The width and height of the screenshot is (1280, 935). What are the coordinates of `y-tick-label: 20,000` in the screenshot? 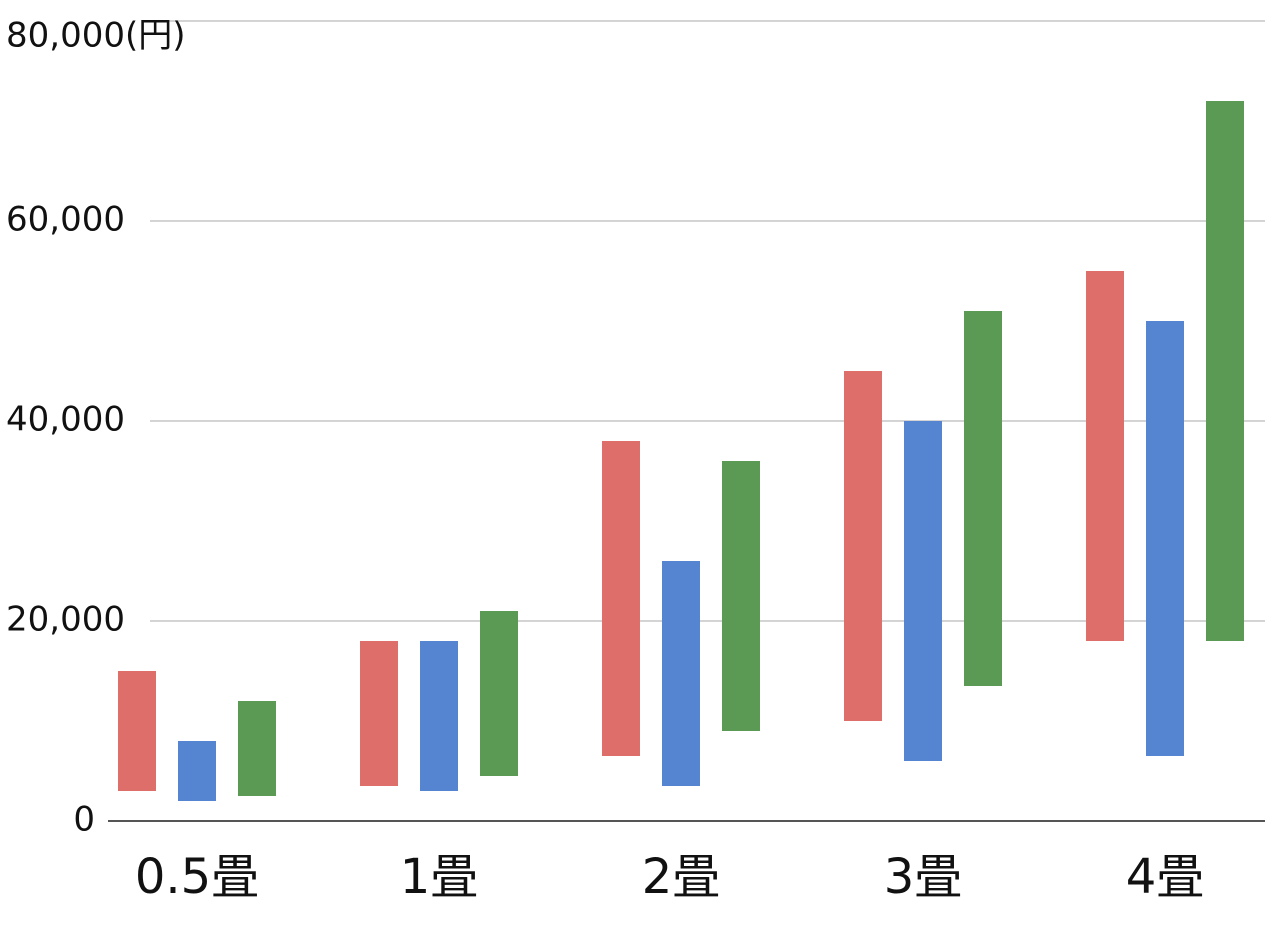 It's located at (65, 620).